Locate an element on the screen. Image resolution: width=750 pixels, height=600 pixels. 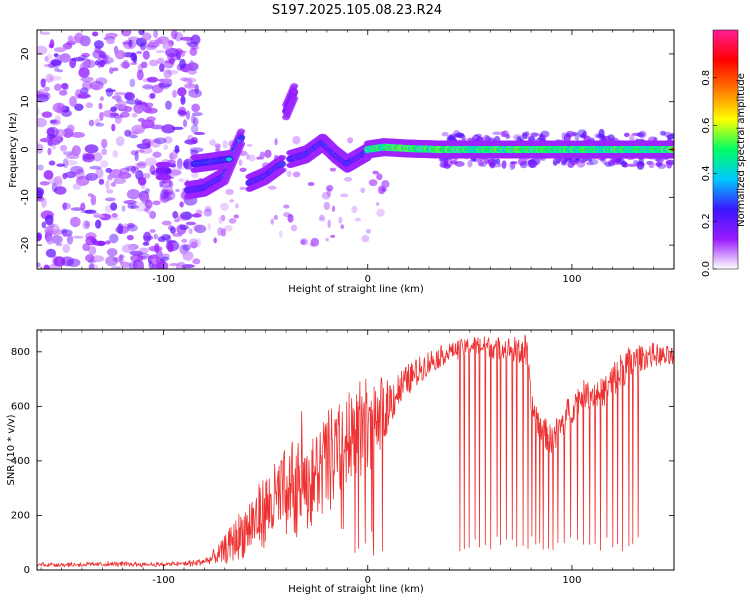
spectrogram-y-tick-label: -20 is located at coordinates (25, 245).